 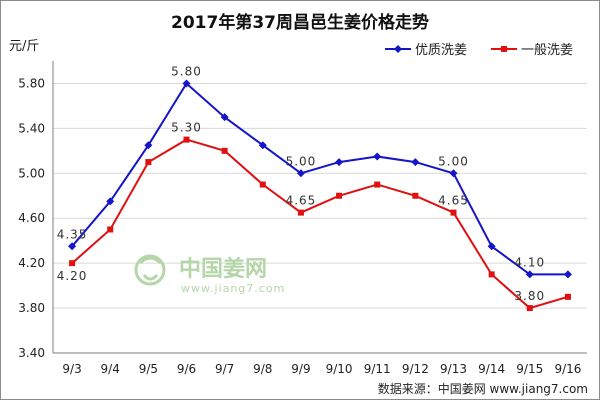 What do you see at coordinates (31, 353) in the screenshot?
I see `y-tick-label: 3.40` at bounding box center [31, 353].